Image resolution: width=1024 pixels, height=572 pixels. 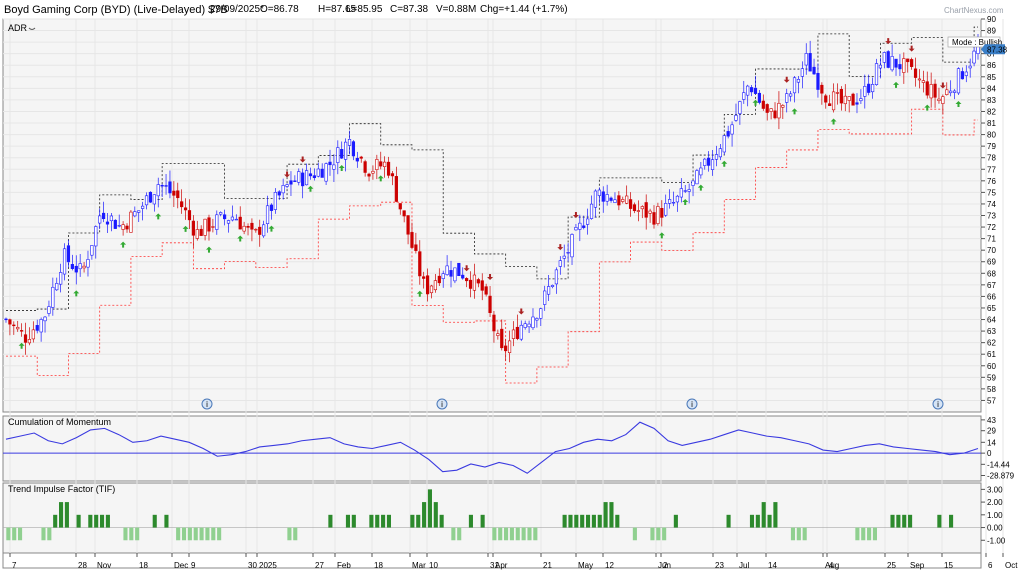 I want to click on date-tick-label: 2, so click(x=665, y=565).